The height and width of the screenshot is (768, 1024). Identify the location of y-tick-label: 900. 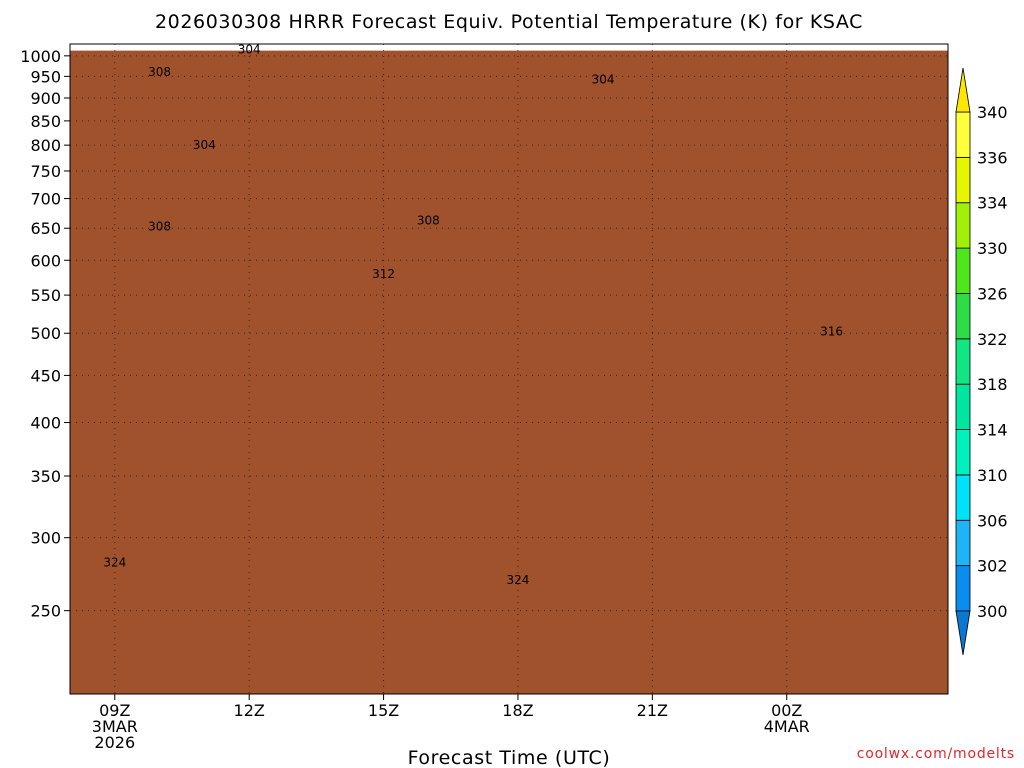
(45, 98).